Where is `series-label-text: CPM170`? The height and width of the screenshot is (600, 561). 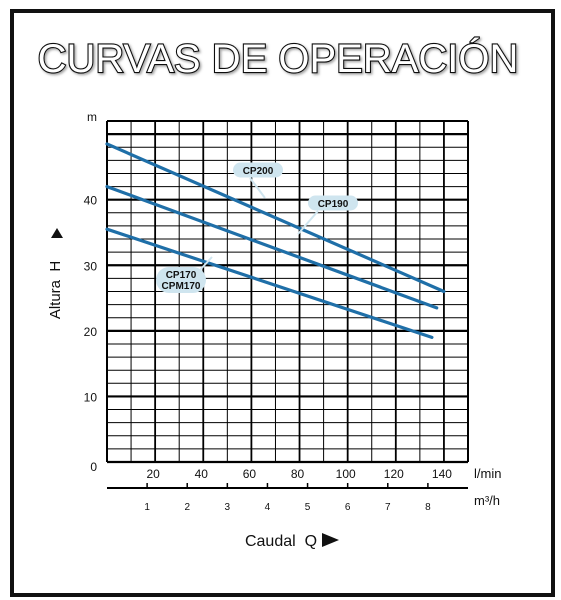 series-label-text: CPM170 is located at coordinates (181, 286).